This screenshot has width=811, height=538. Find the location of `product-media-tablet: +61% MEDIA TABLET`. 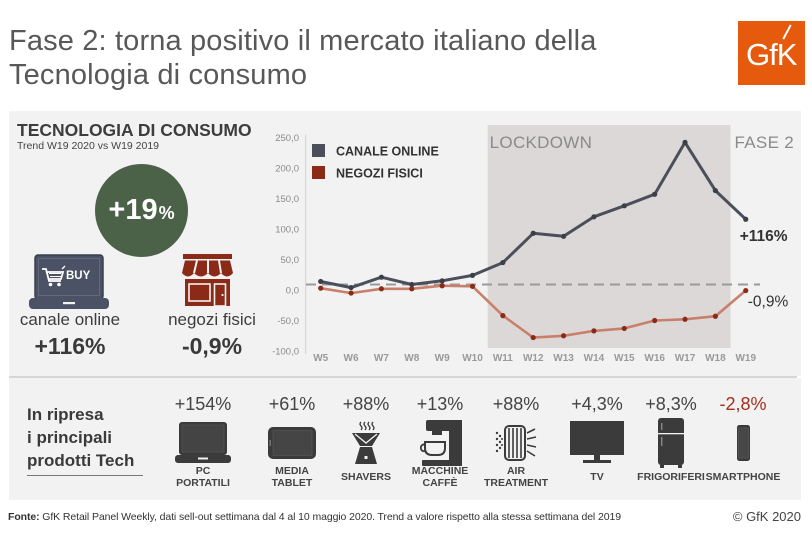

product-media-tablet: +61% MEDIA TABLET is located at coordinates (292, 440).